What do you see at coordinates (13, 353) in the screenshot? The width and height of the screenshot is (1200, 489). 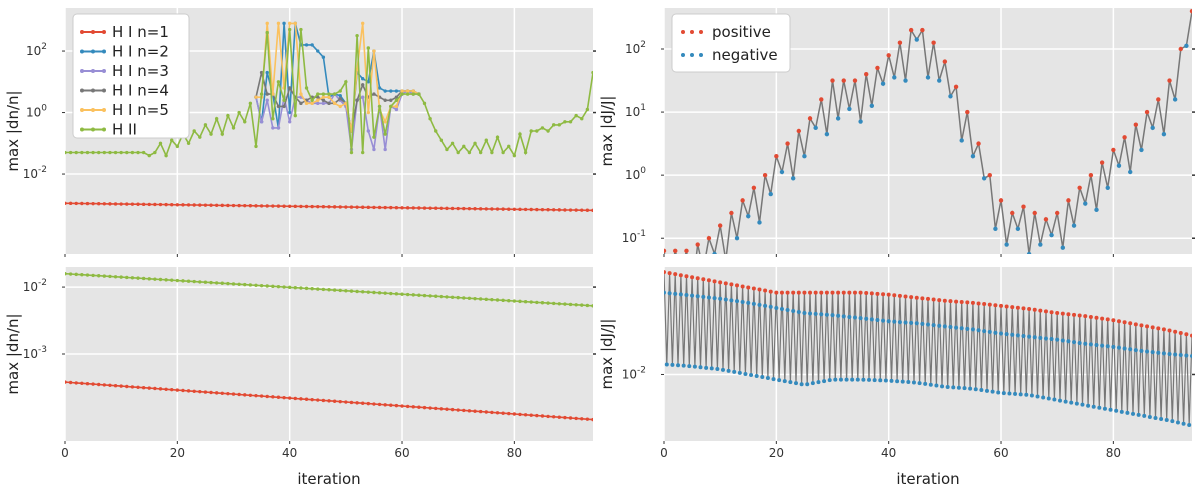 I see `ylabel-bottom-left: max |dn/n|` at bounding box center [13, 353].